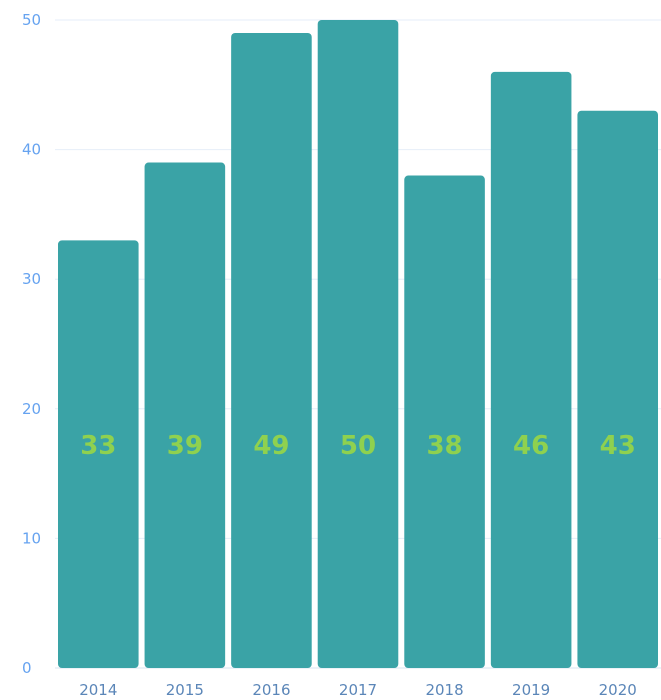 This screenshot has width=661, height=700. What do you see at coordinates (185, 690) in the screenshot?
I see `x-tick-label-2015: 2015` at bounding box center [185, 690].